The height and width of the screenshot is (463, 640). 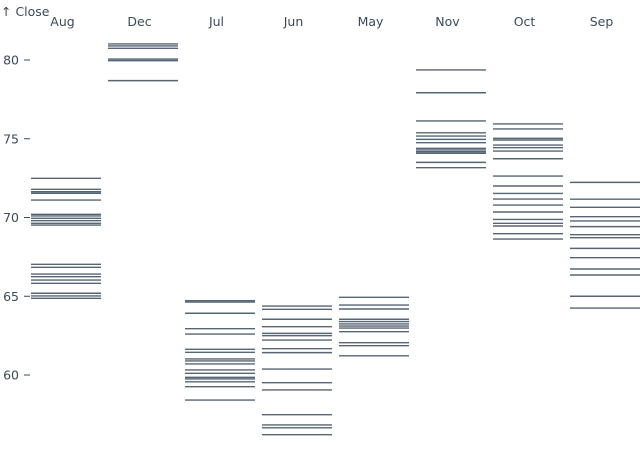 I want to click on series-jul, so click(x=220, y=350).